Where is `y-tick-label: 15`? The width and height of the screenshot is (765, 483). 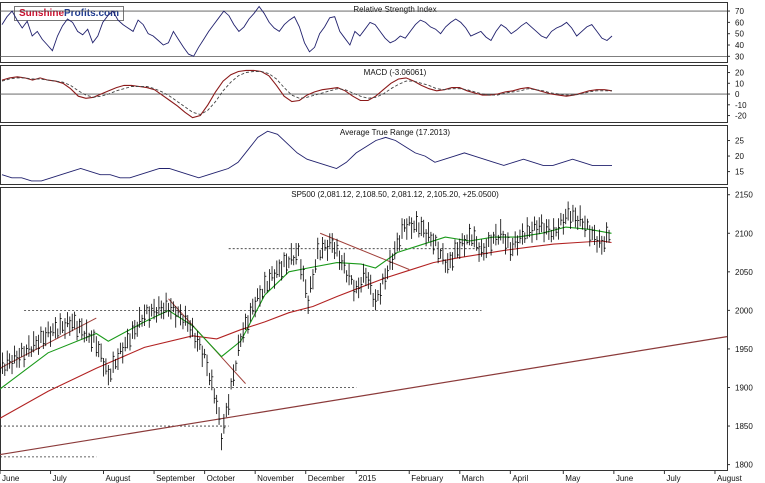 y-tick-label: 15 is located at coordinates (739, 172).